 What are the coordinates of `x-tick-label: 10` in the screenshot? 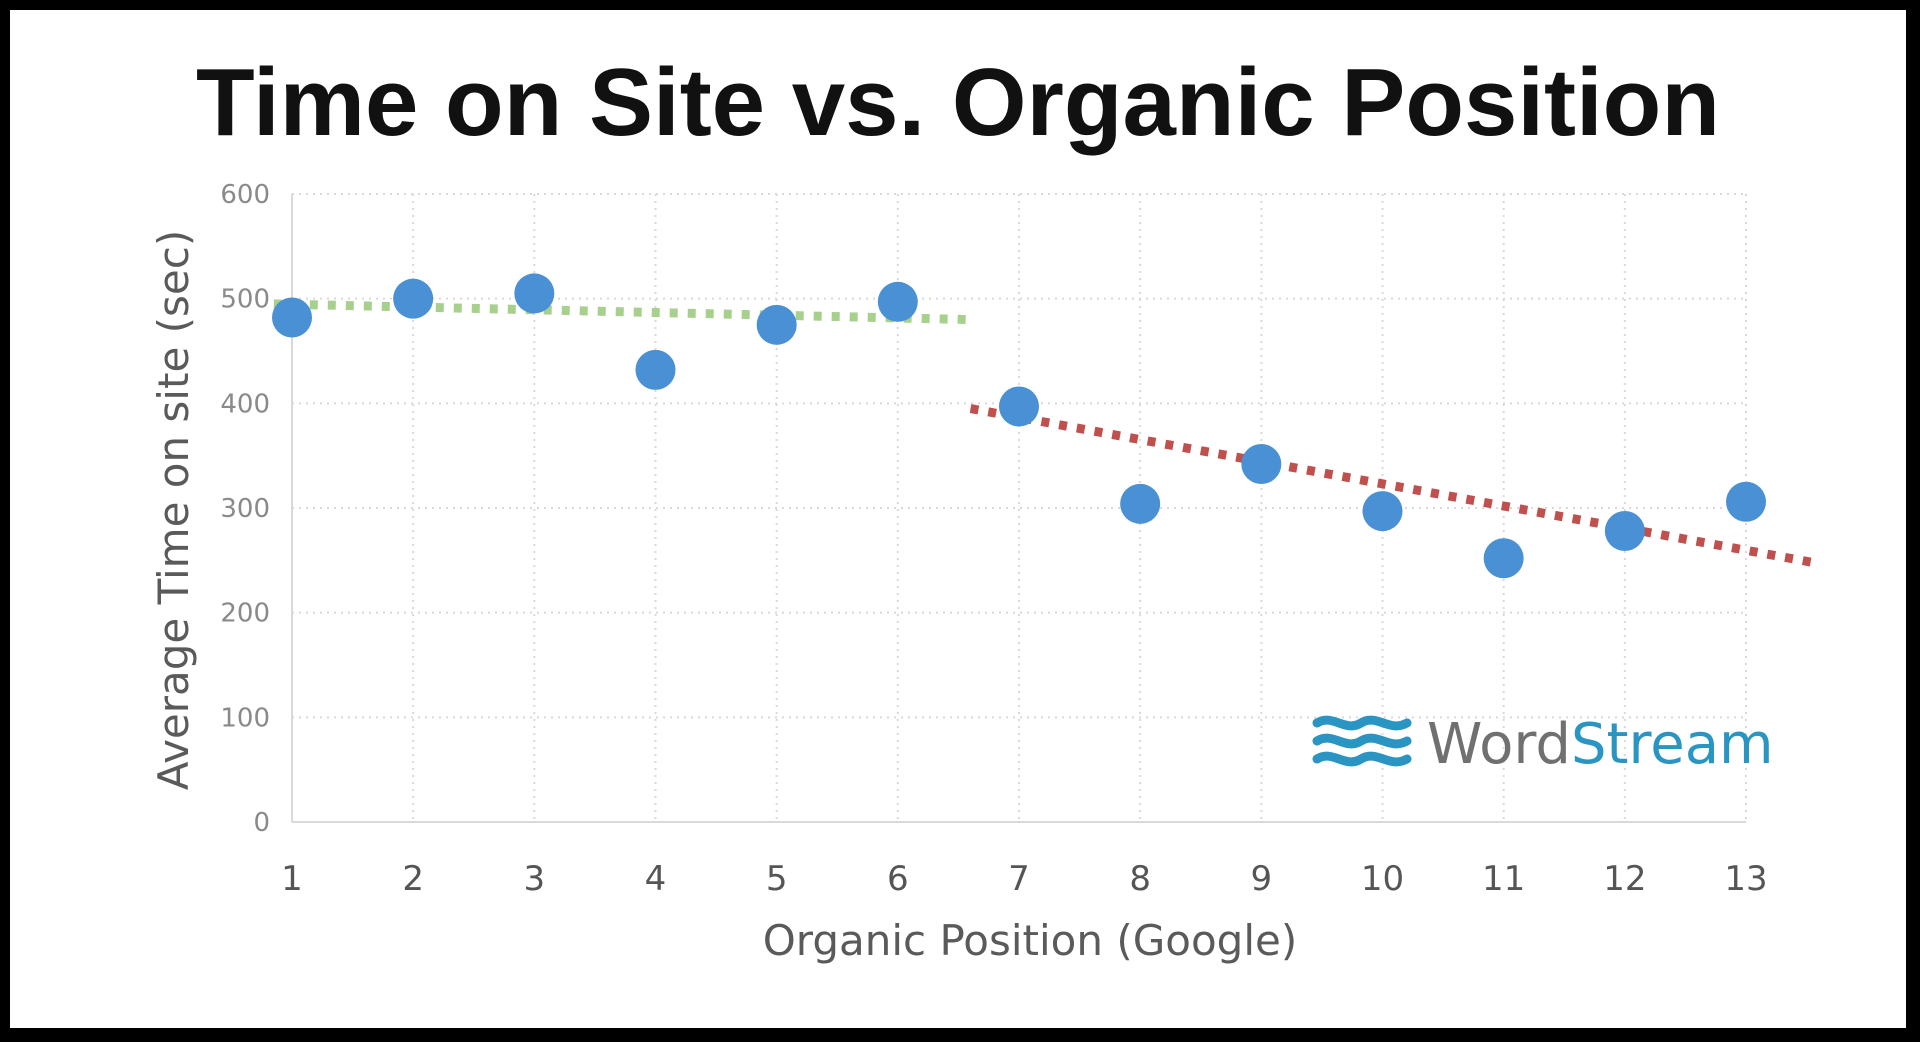 It's located at (1382, 879).